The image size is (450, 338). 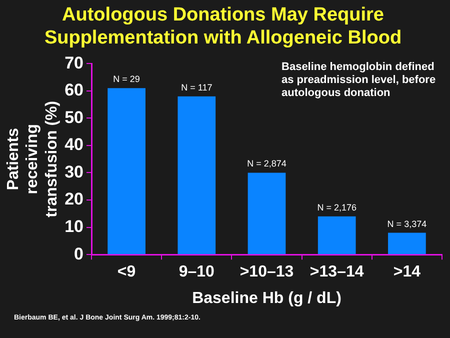 I want to click on y-tick-label: 10, so click(x=74, y=226).